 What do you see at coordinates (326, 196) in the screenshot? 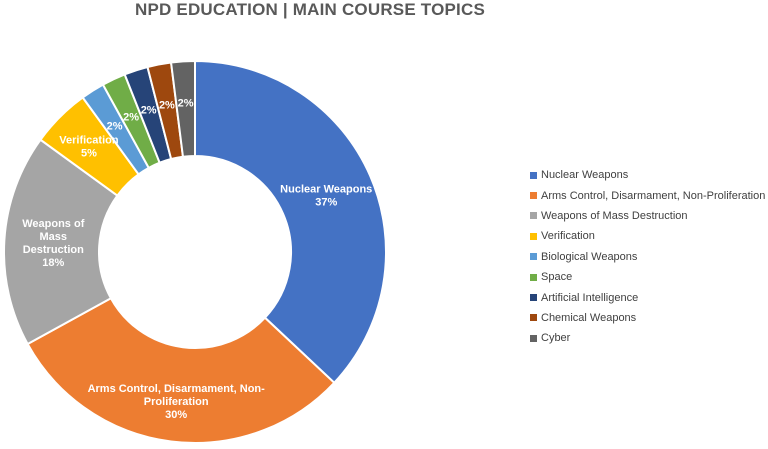
I see `slice-label-nuclear-weapons: Nuclear Weapons 37%` at bounding box center [326, 196].